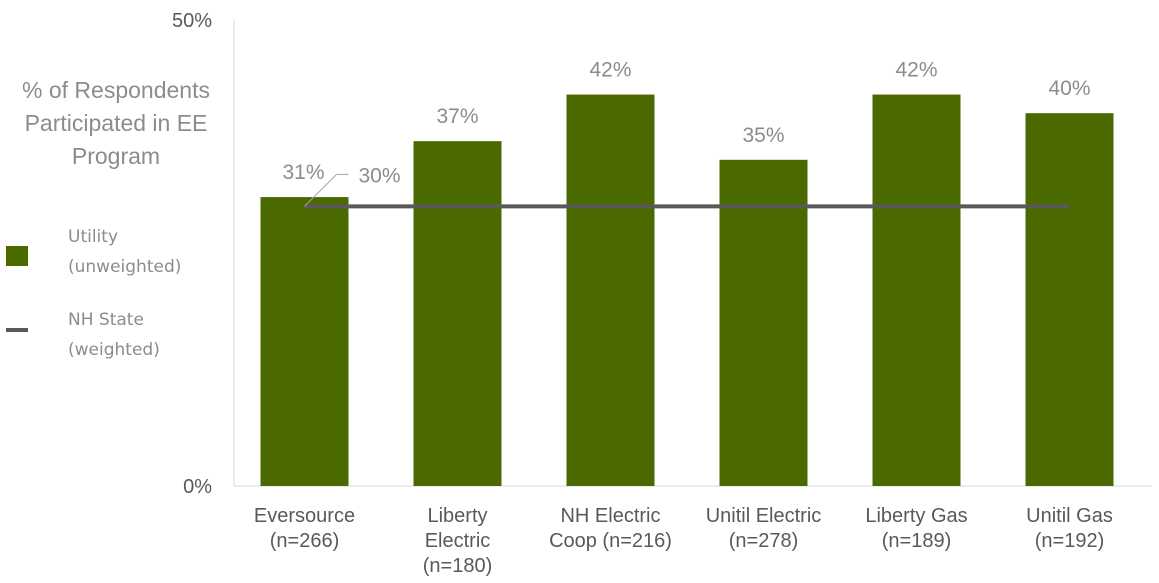 The image size is (1159, 583). Describe the element at coordinates (457, 516) in the screenshot. I see `x-tick-label: Liberty` at that location.